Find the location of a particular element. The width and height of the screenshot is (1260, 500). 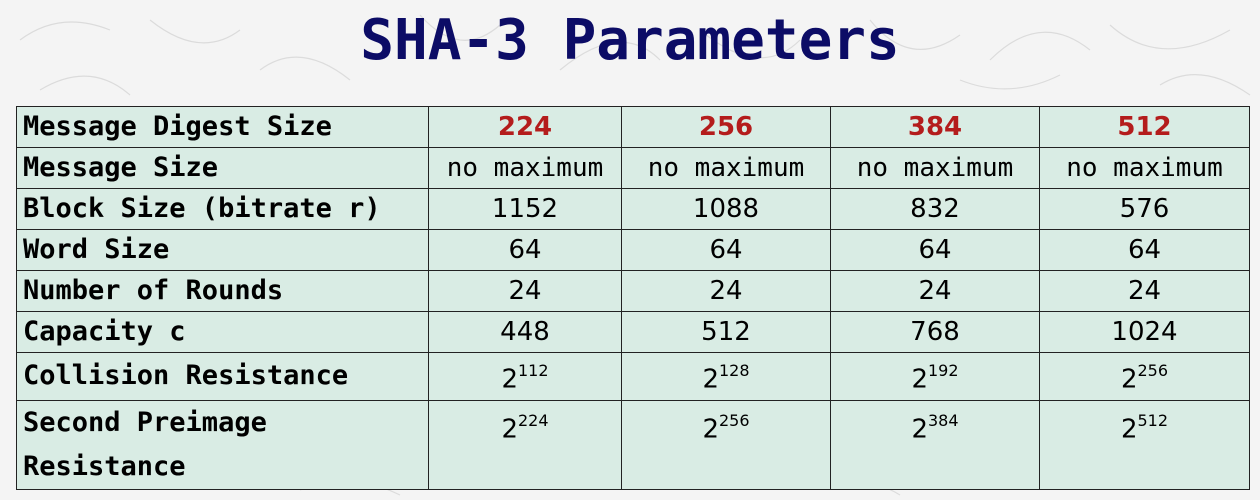

power-exponent: 112 is located at coordinates (533, 370).